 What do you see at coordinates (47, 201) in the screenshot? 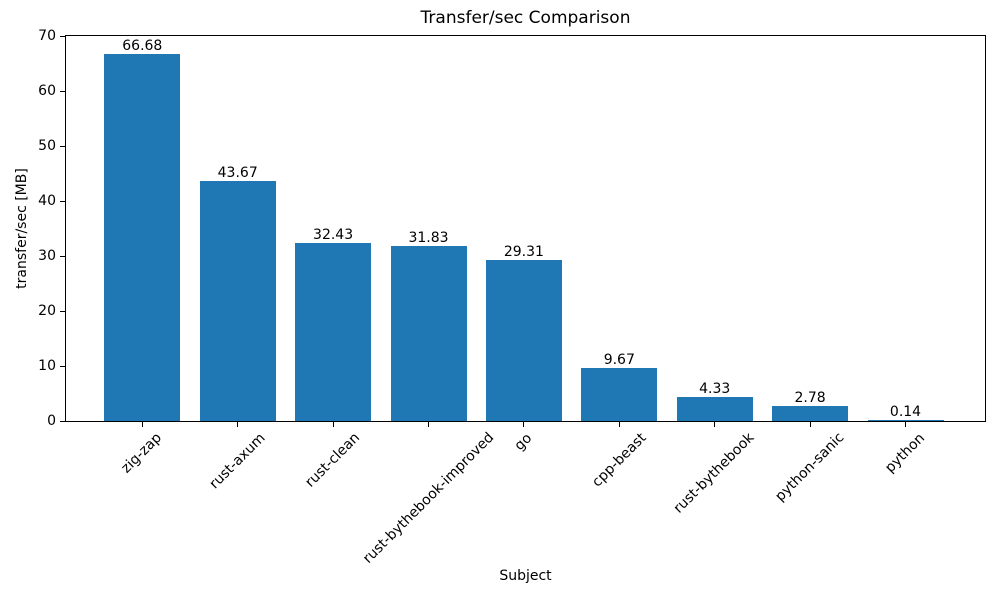
I see `y-tick-label: 40` at bounding box center [47, 201].